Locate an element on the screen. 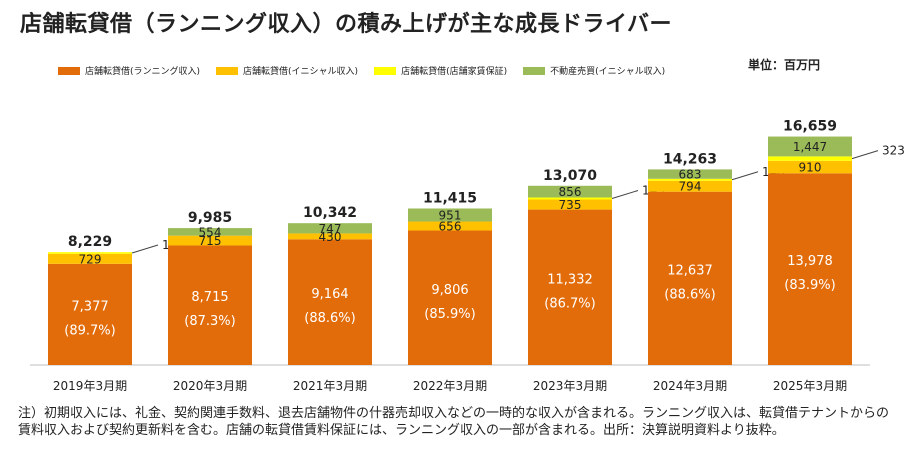 This screenshot has height=476, width=915. data-label-running: 11,332 is located at coordinates (570, 279).